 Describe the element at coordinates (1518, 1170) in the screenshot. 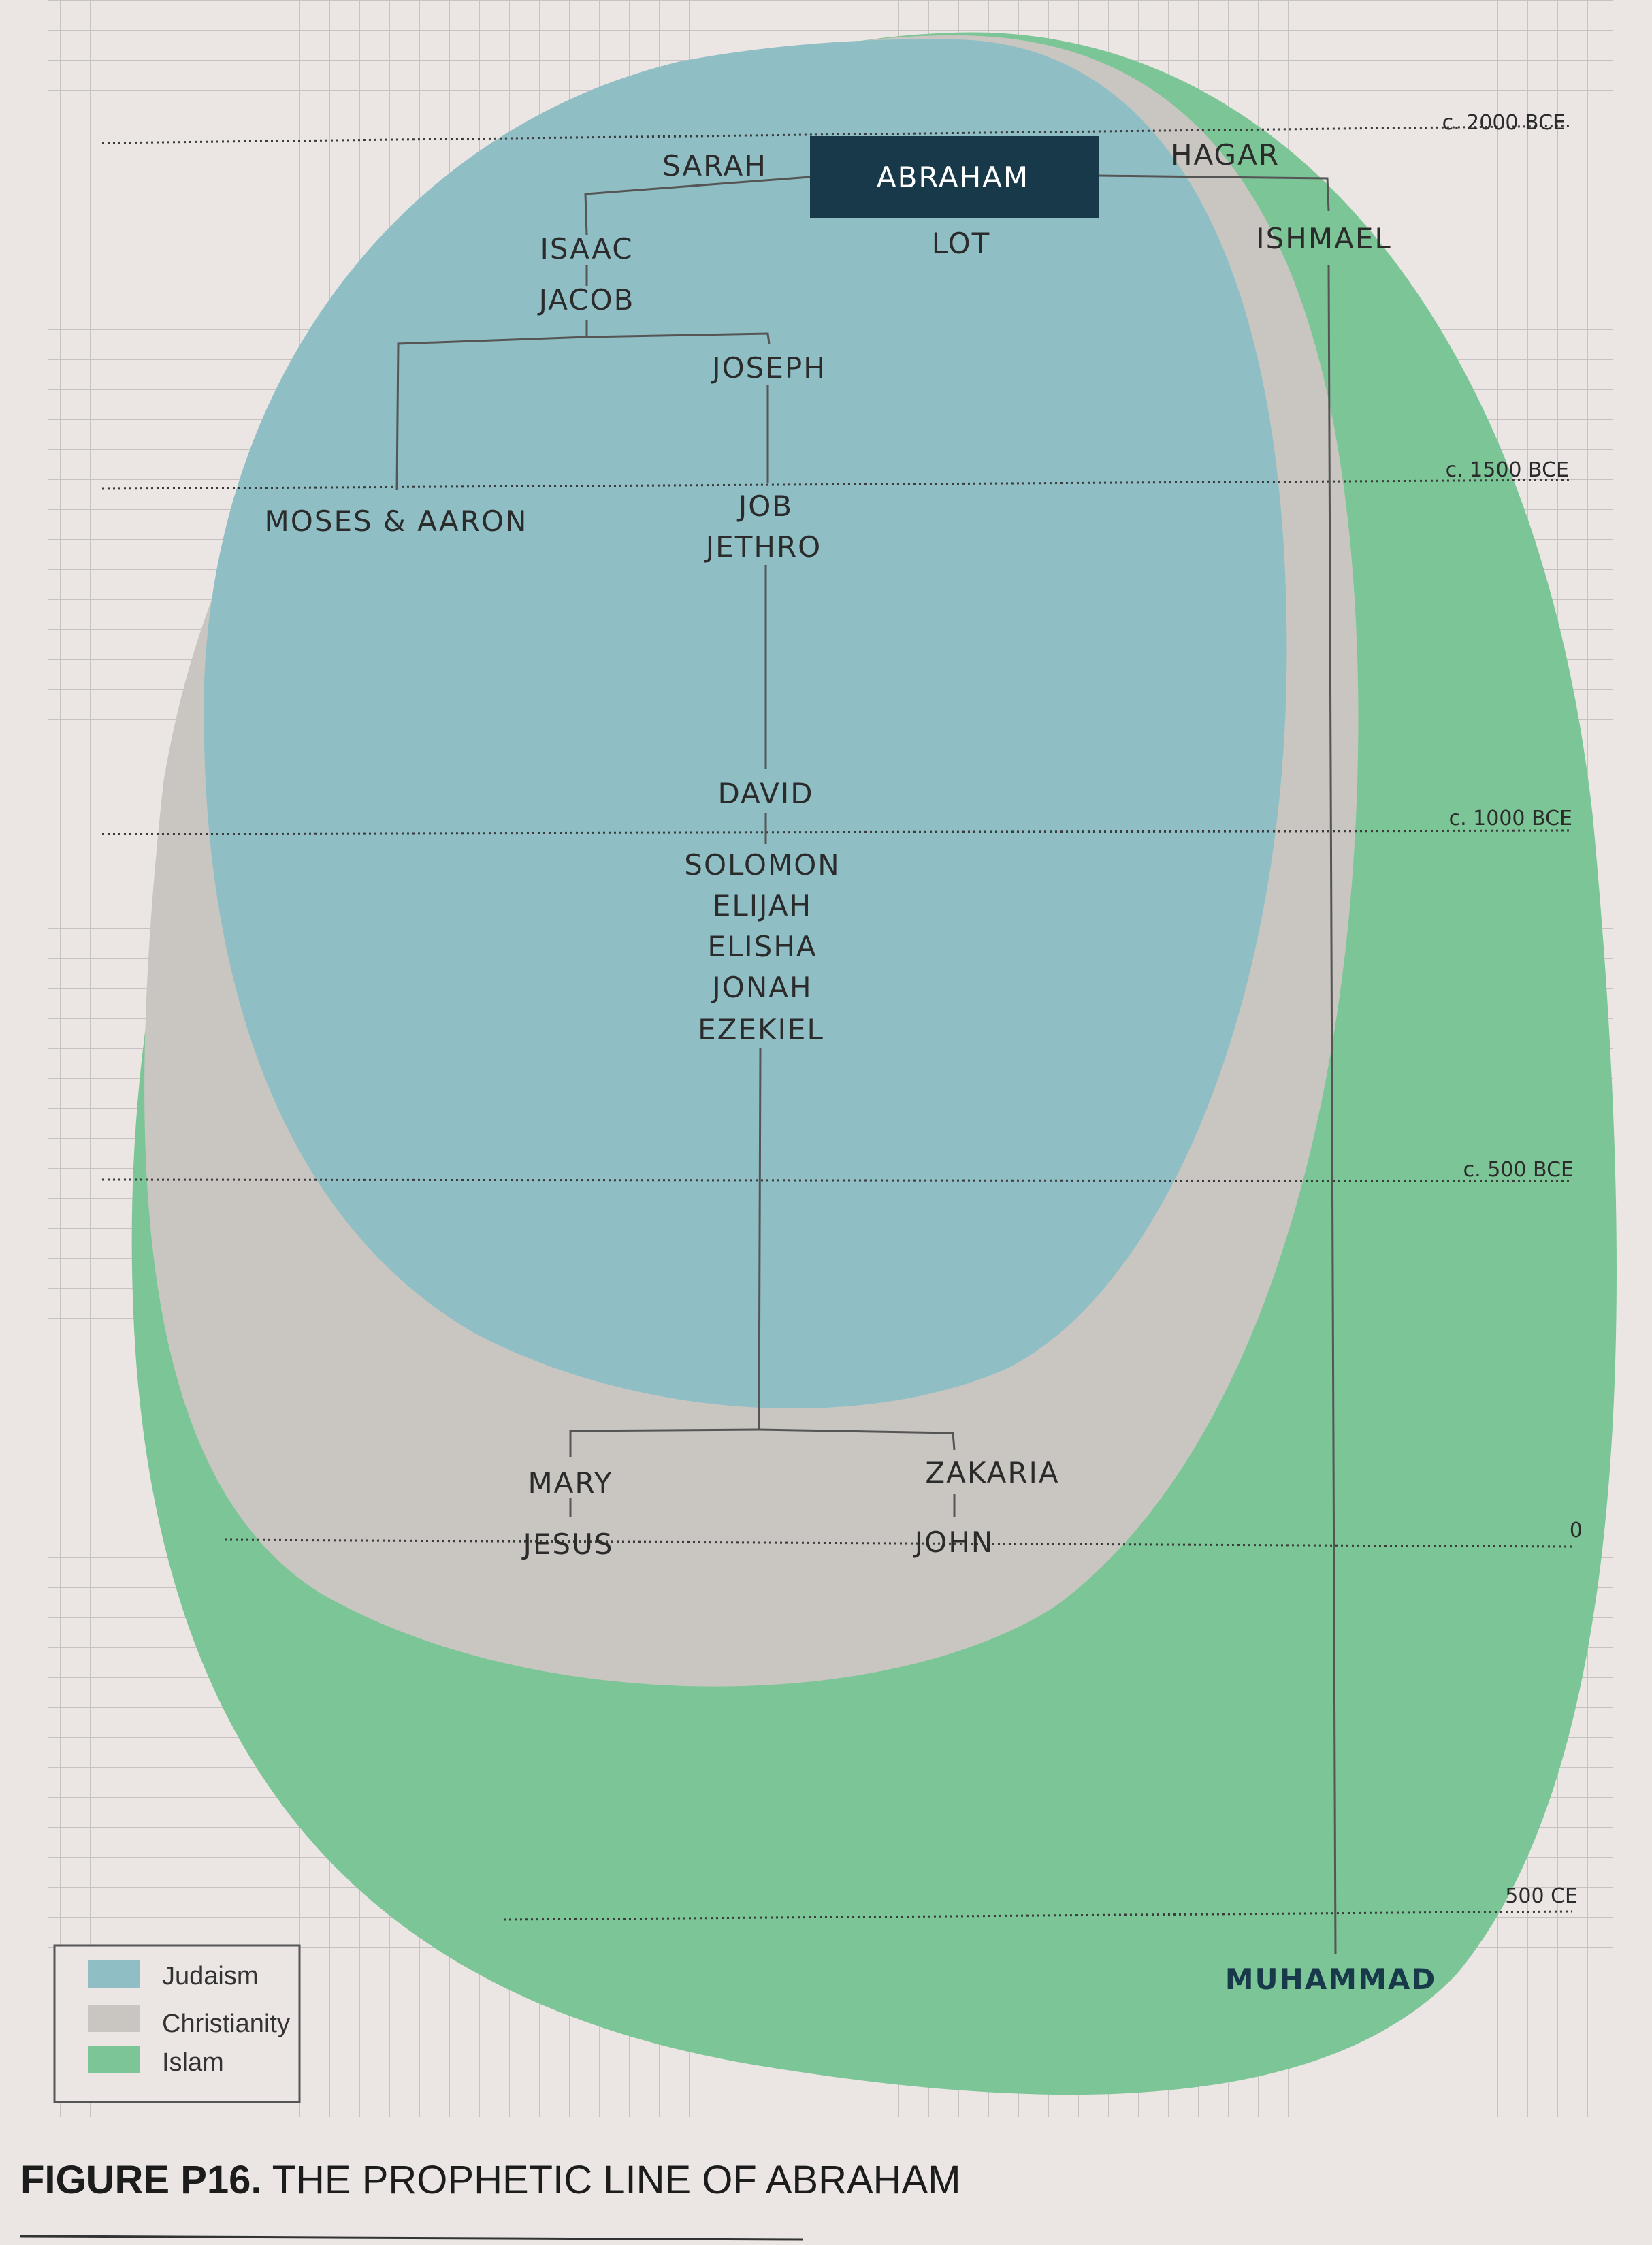

I see `era-label-500bce: c. 500 BCE` at that location.